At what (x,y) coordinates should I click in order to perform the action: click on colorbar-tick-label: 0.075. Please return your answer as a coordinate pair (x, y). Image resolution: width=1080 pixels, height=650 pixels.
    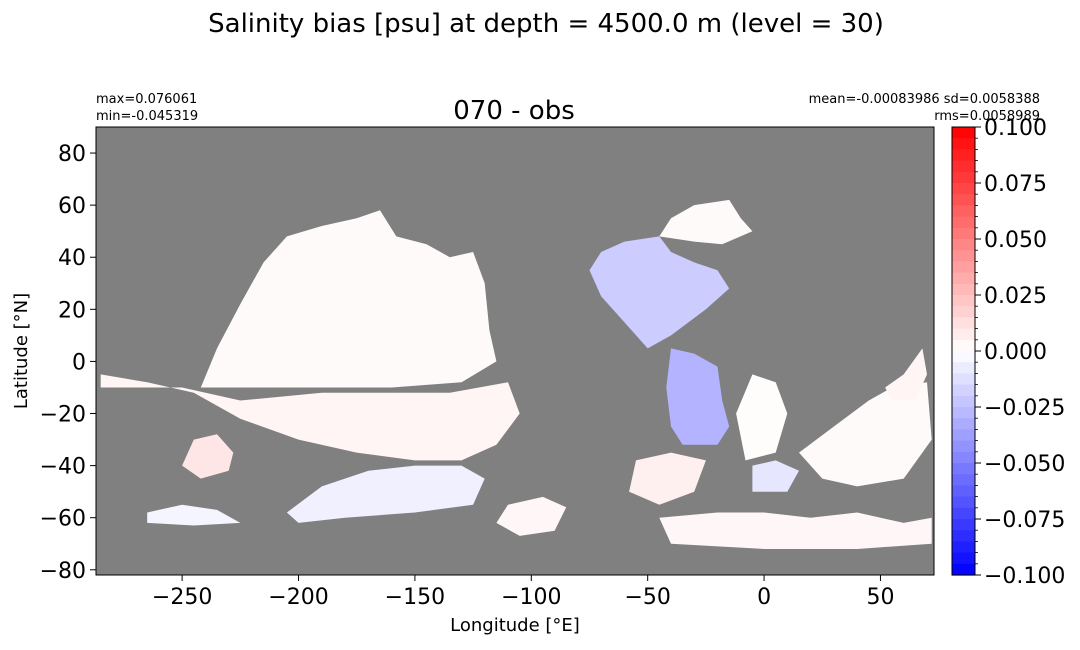
    Looking at the image, I should click on (1015, 184).